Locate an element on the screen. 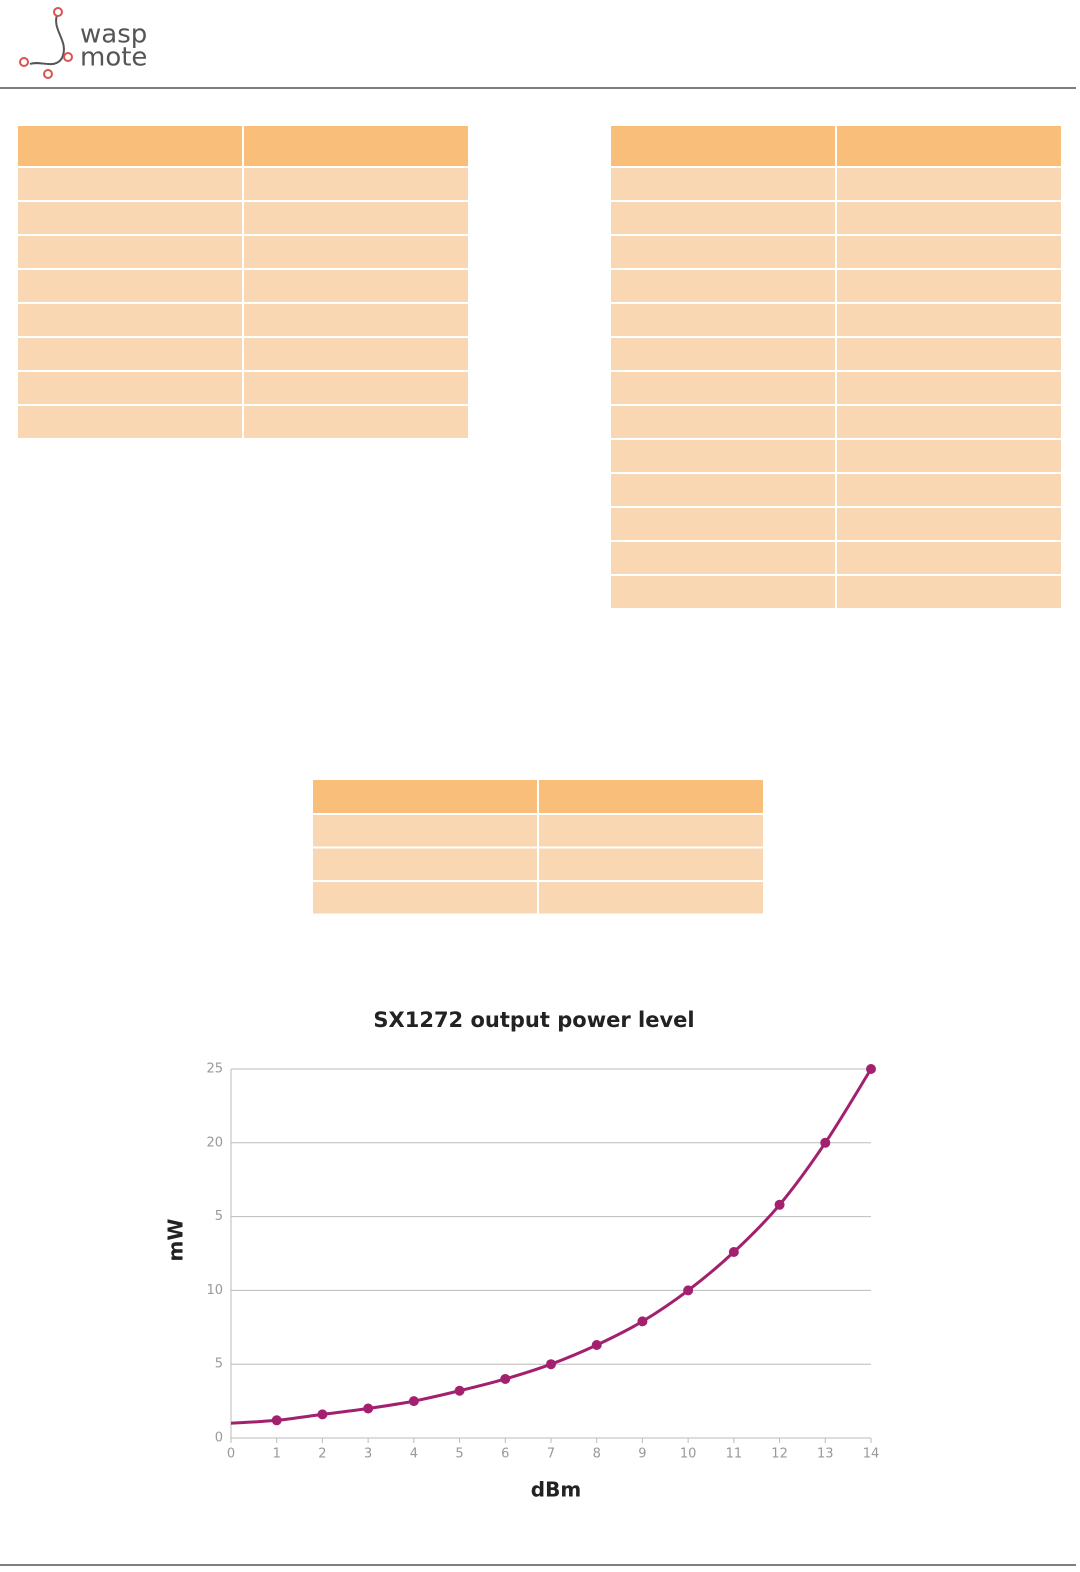  x-tick-label: 3 is located at coordinates (368, 1454).